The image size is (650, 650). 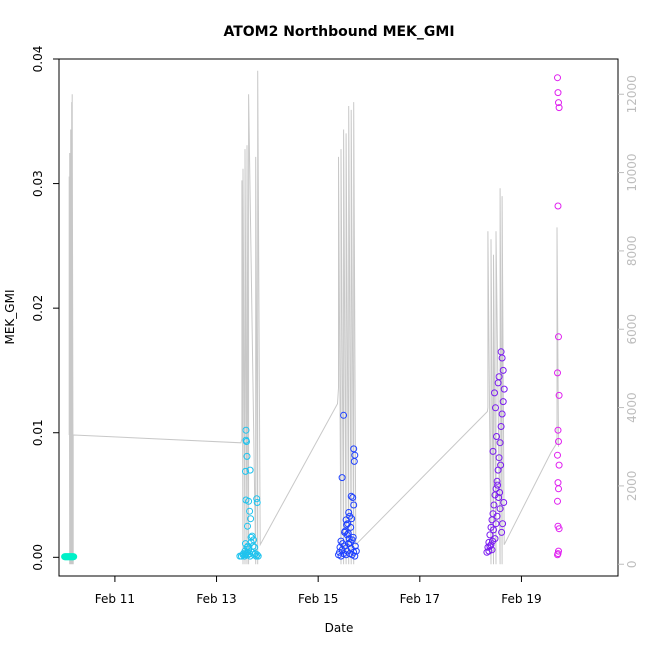 I want to click on x-tick-label: Feb 17, so click(x=420, y=599).